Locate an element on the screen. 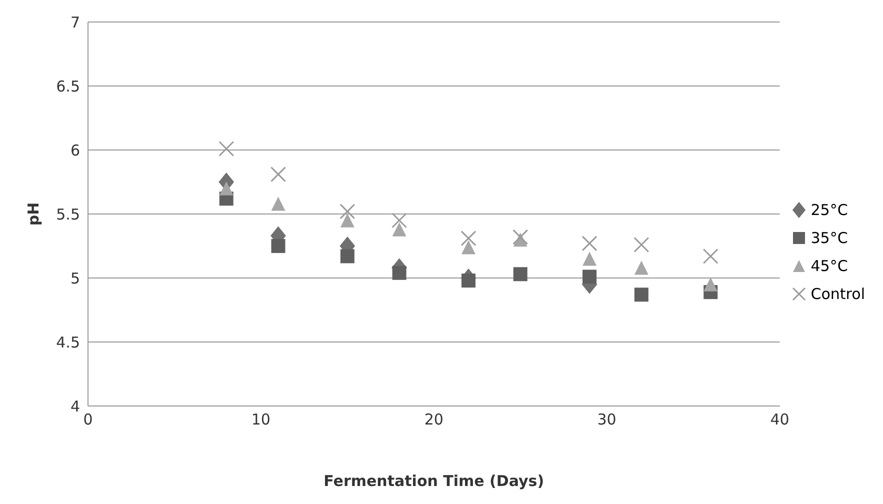  y-tick-label: 4 is located at coordinates (75, 406).